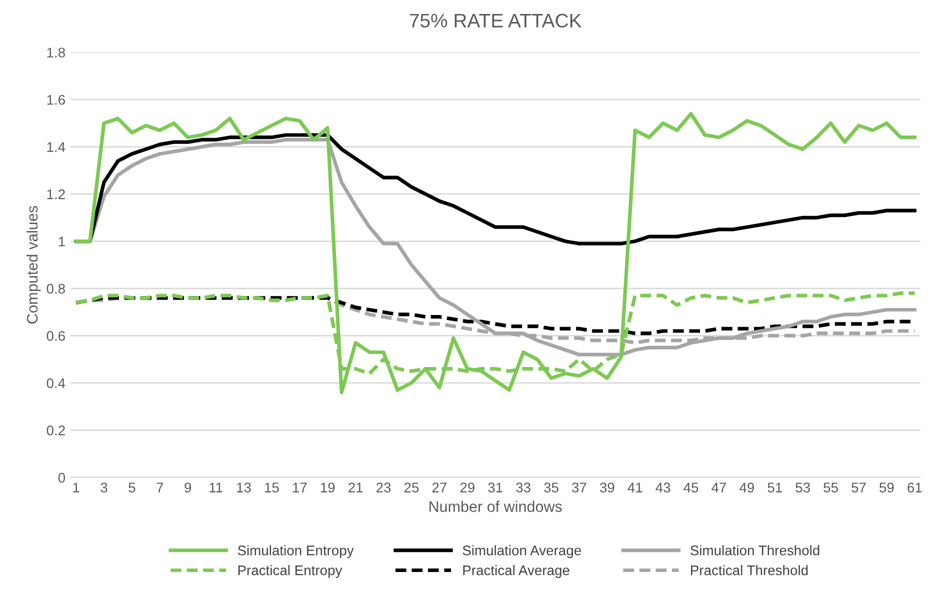 The height and width of the screenshot is (616, 939). I want to click on x-axis-title: Number of windows, so click(496, 506).